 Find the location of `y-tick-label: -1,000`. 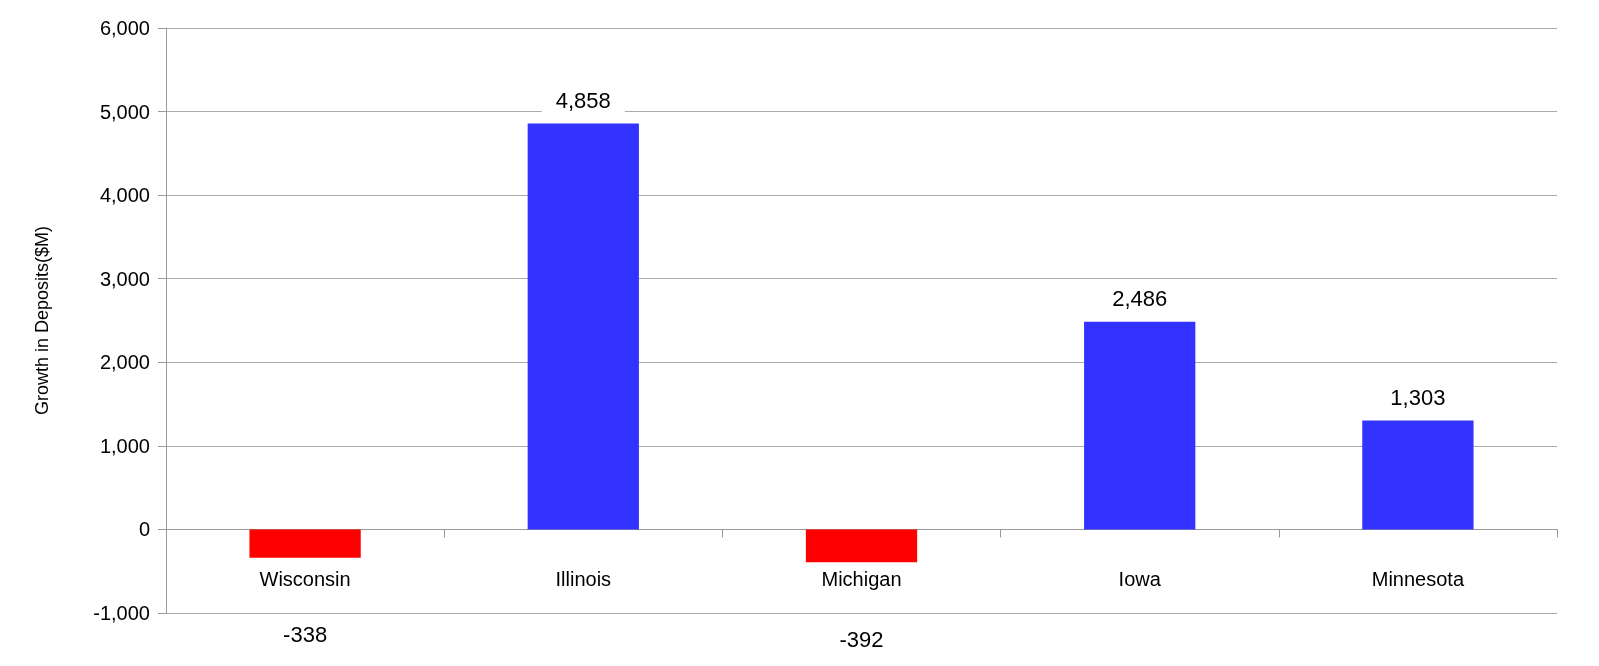

y-tick-label: -1,000 is located at coordinates (121, 613).